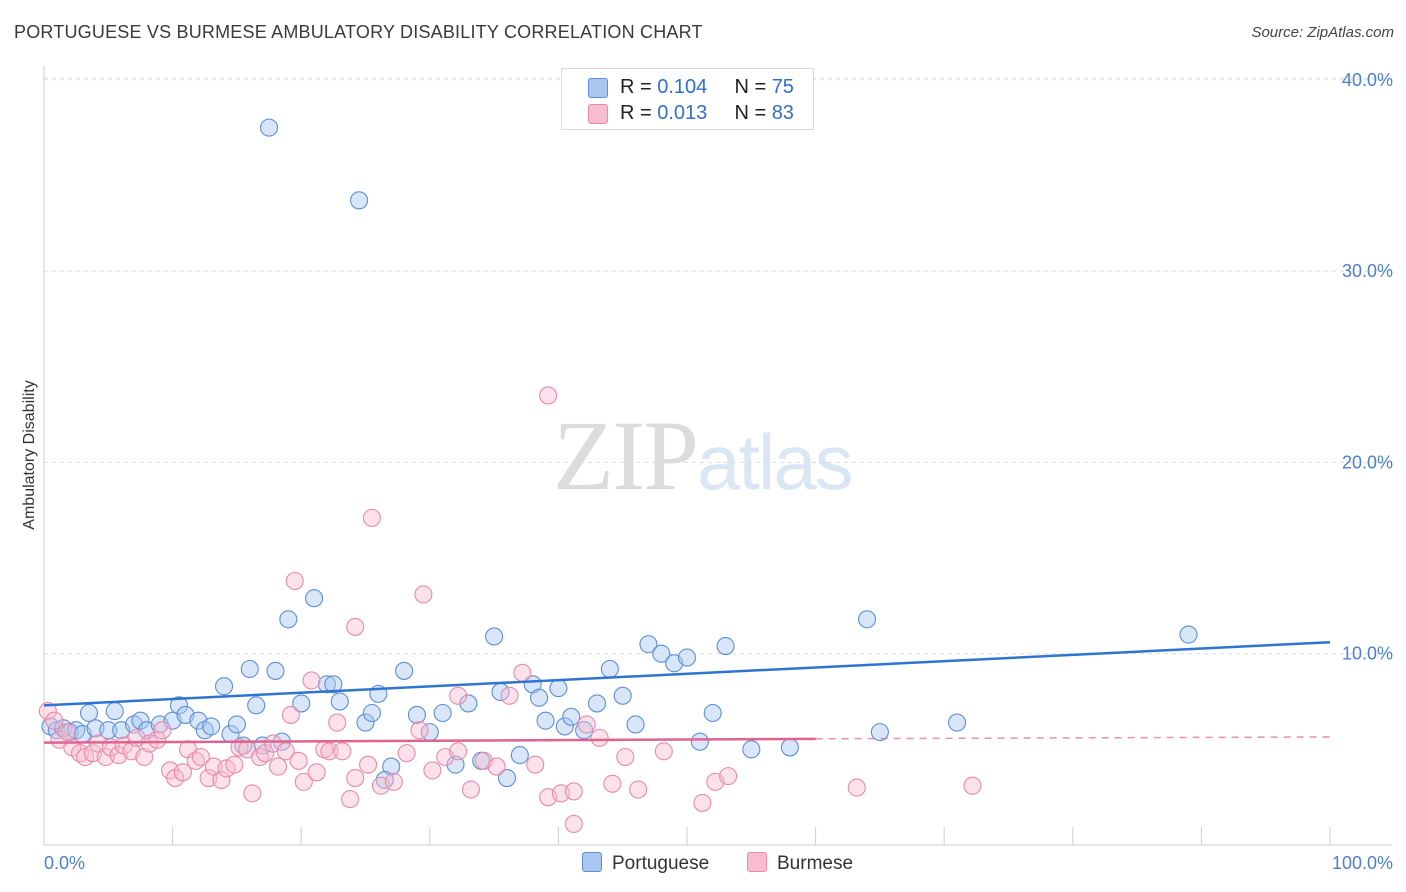 The width and height of the screenshot is (1406, 892). Describe the element at coordinates (1322, 32) in the screenshot. I see `source-credit: Source: ZipAtlas.com` at that location.